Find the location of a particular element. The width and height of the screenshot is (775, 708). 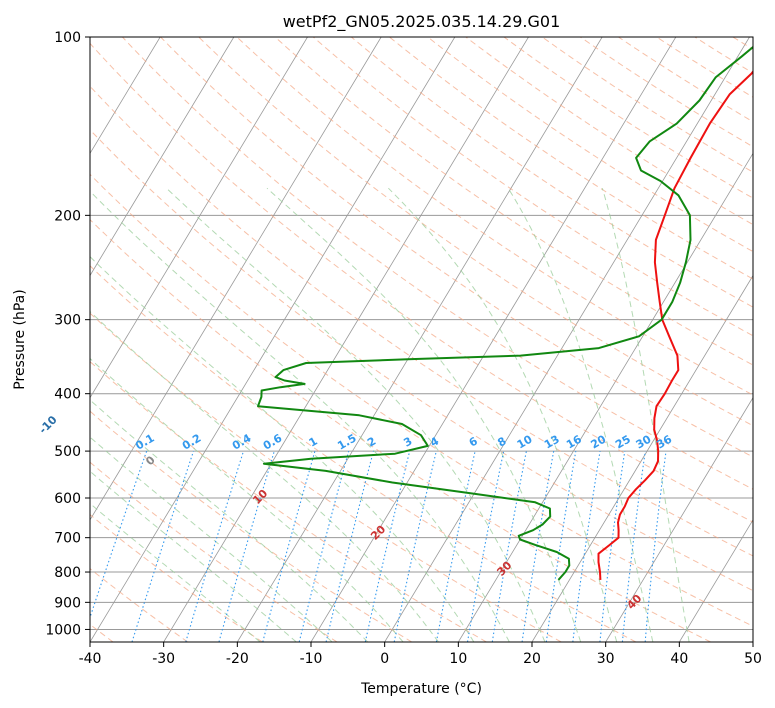

y-tick-label: 600 is located at coordinates (67, 499).